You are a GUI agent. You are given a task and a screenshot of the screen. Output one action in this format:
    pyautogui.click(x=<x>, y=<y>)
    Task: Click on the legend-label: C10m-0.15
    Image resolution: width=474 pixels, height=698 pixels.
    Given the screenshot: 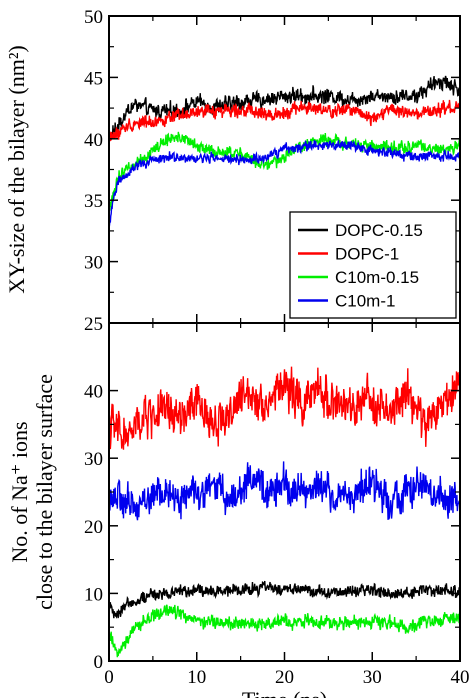 What is the action you would take?
    pyautogui.click(x=377, y=277)
    